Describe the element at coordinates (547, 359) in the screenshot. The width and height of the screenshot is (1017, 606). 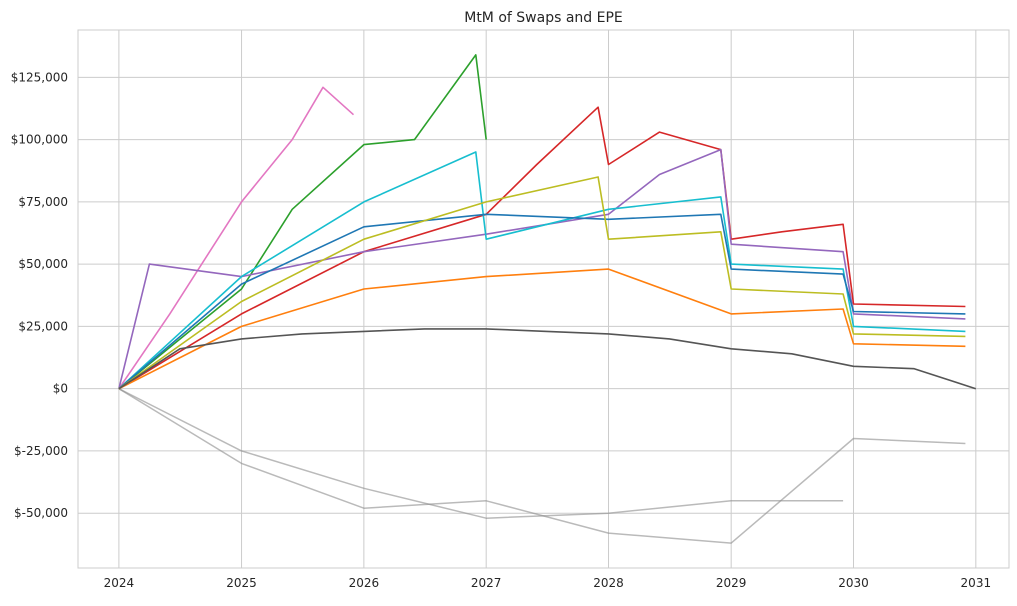
I see `epe-line` at that location.